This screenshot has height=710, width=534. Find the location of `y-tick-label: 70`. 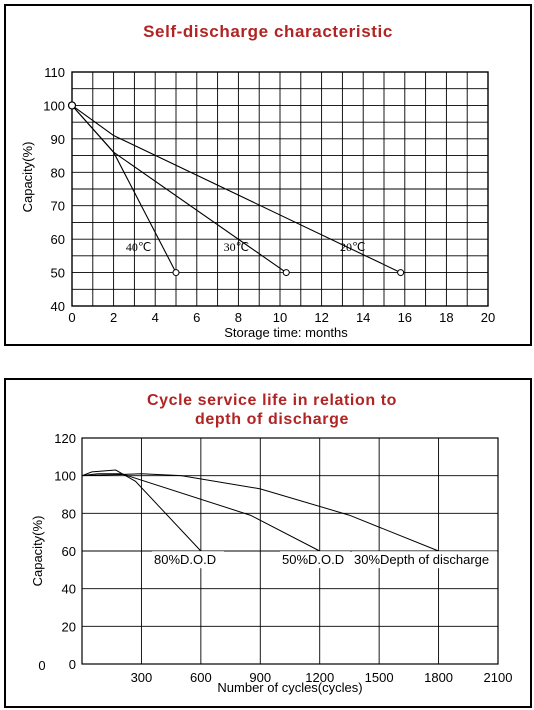

y-tick-label: 70 is located at coordinates (58, 206).